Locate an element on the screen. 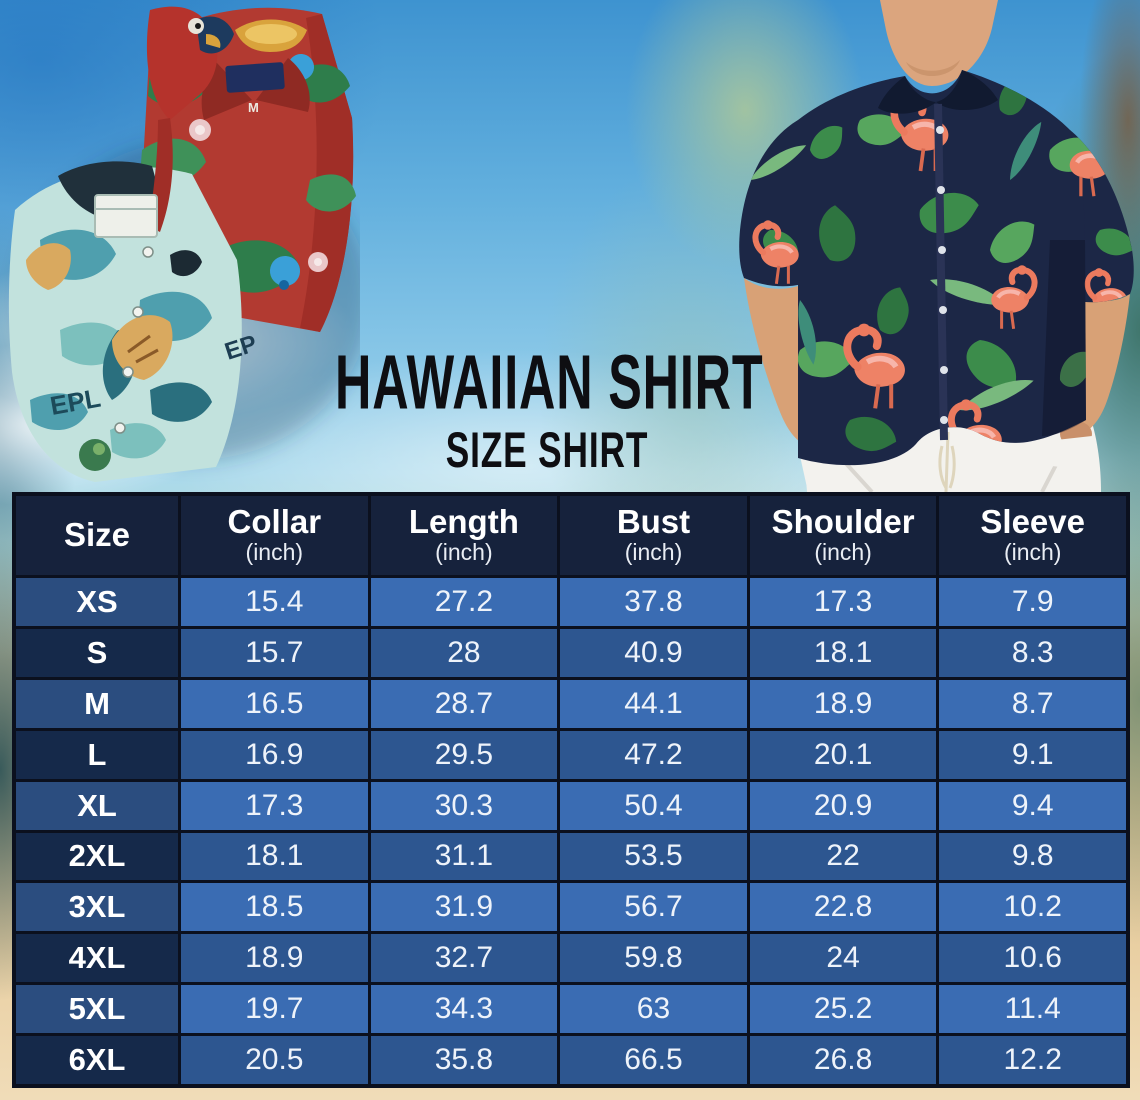  title-block: HAWAIIAN SHIRT SIZE SHIRT is located at coordinates (547, 407).